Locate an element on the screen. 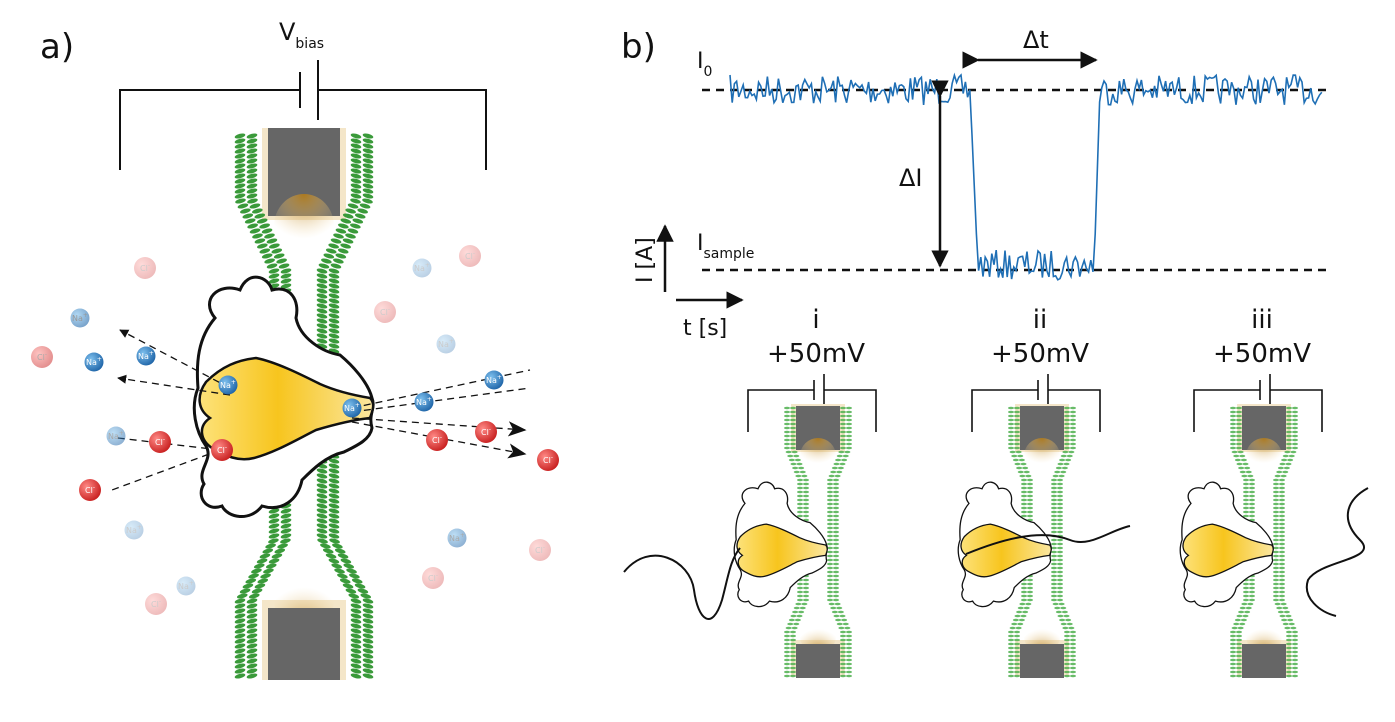 The height and width of the screenshot is (722, 1395). stage-numeral: i is located at coordinates (815, 320).